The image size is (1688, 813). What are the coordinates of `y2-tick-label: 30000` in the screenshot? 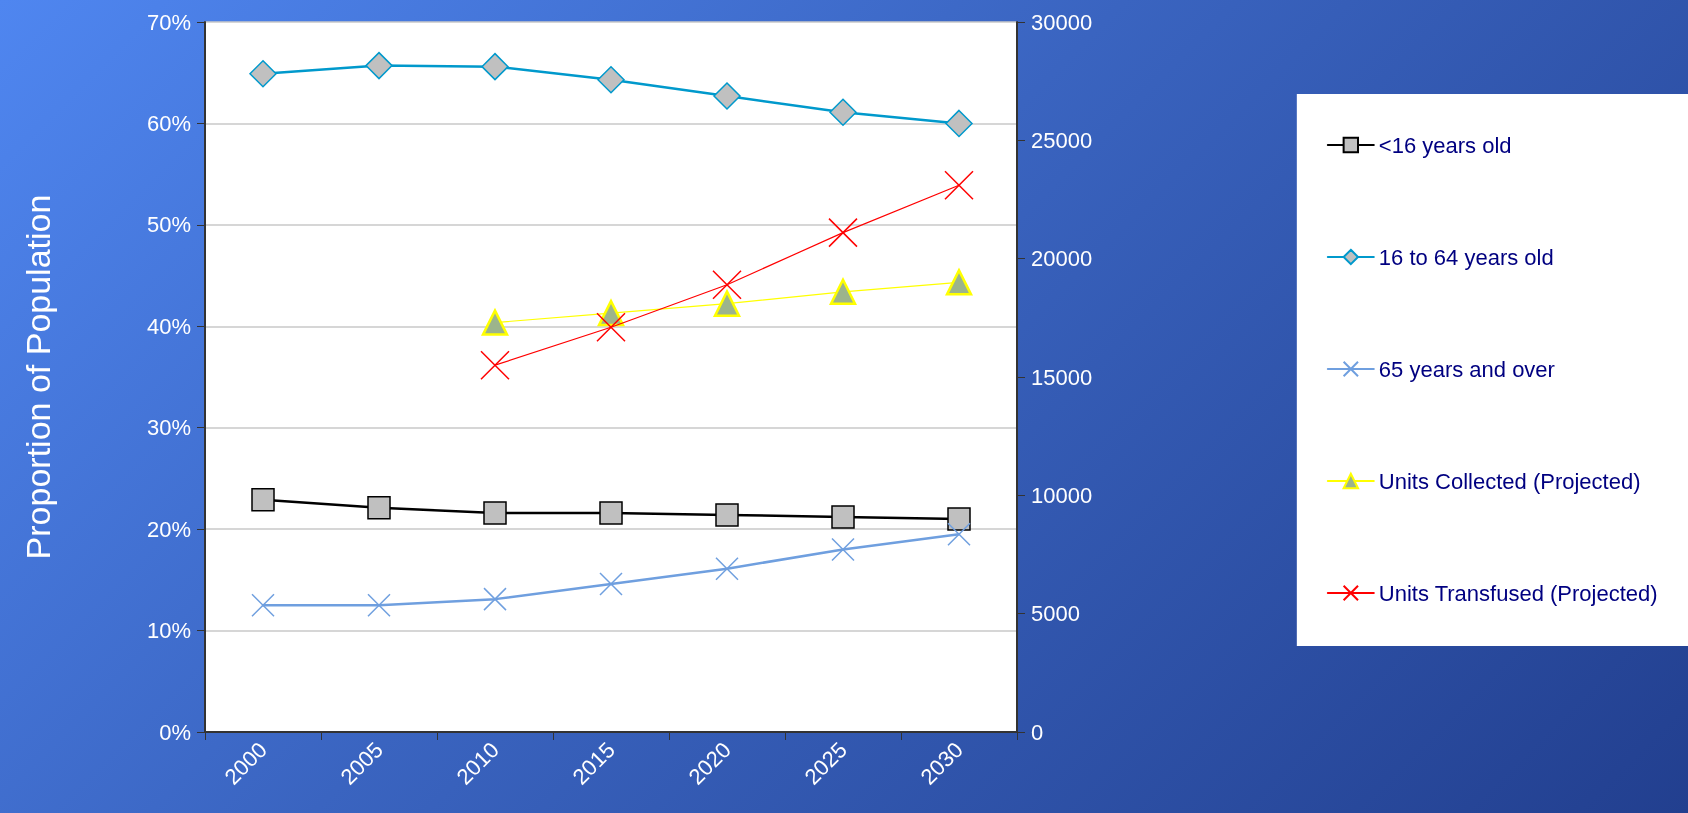 It's located at (1062, 22).